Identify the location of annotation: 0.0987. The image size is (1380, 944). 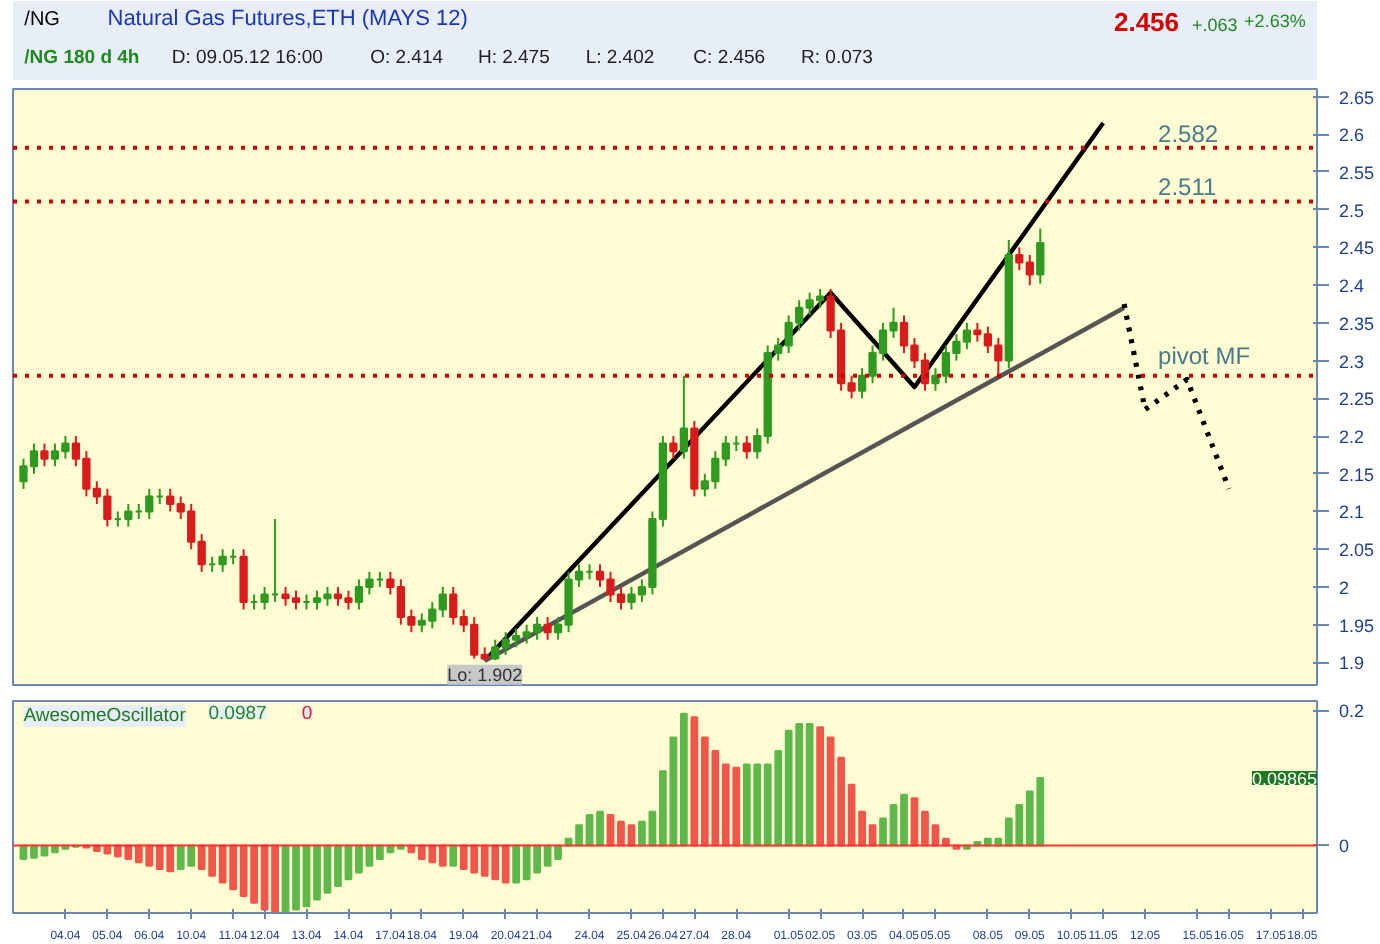
(237, 714).